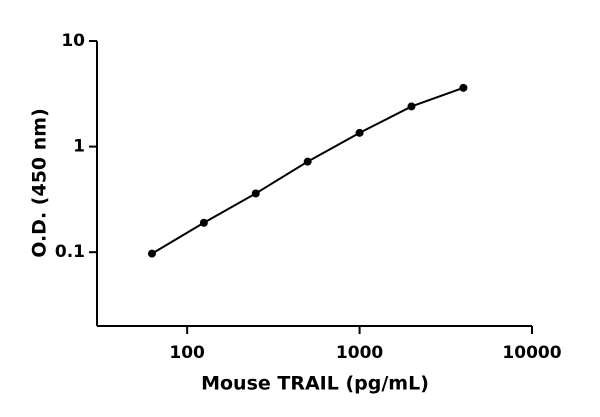 This screenshot has height=417, width=600. Describe the element at coordinates (40, 183) in the screenshot. I see `y-axis-title: O.D. (450 nm)` at that location.